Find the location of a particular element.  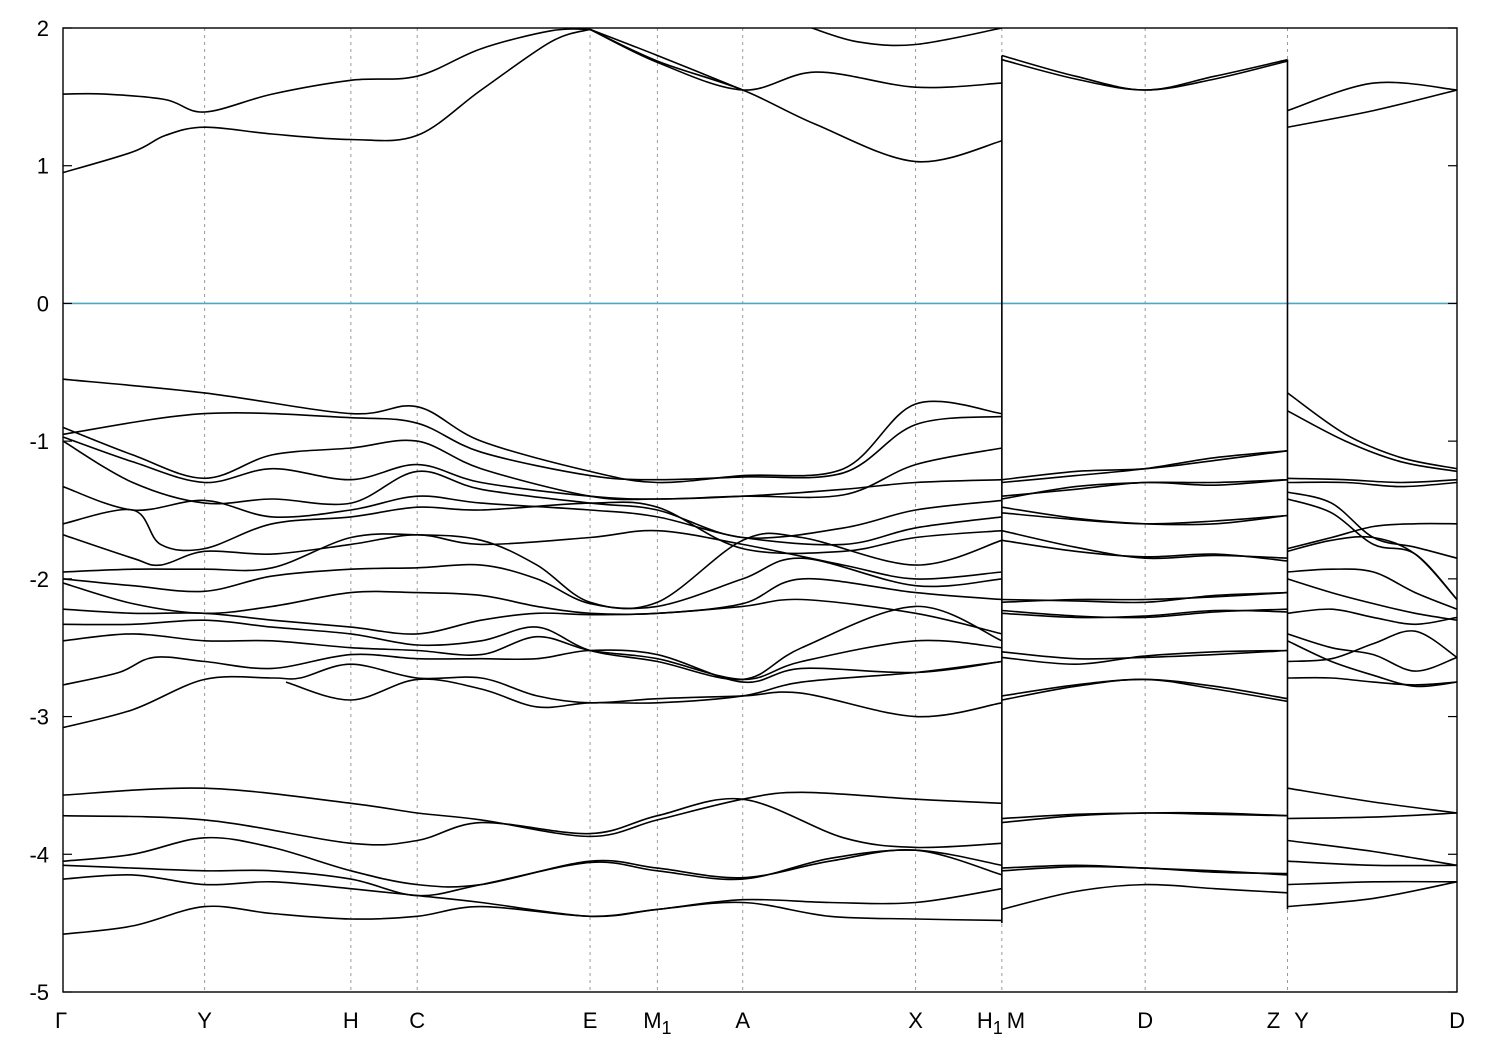

y-tick-label: 2 is located at coordinates (43, 28).